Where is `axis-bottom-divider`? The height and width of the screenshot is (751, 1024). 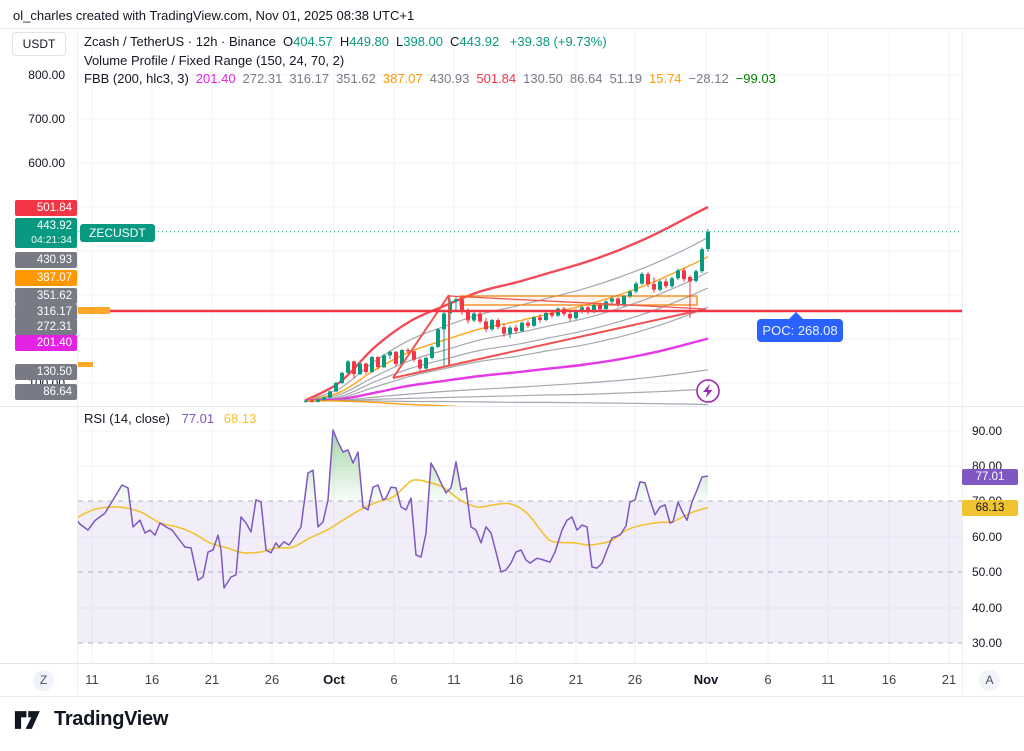 axis-bottom-divider is located at coordinates (512, 696).